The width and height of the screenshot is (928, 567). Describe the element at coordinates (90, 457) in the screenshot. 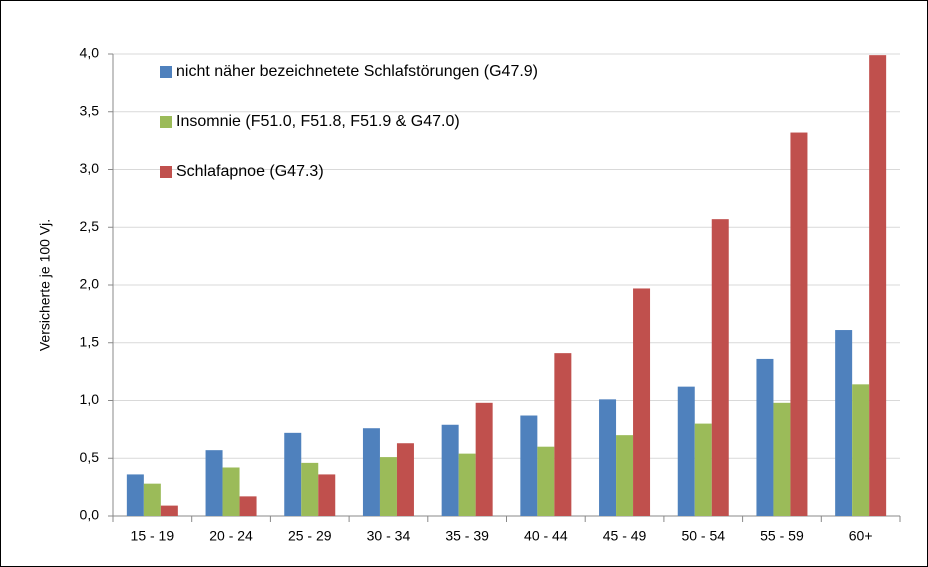

I see `y-tick-label: 0,5` at that location.